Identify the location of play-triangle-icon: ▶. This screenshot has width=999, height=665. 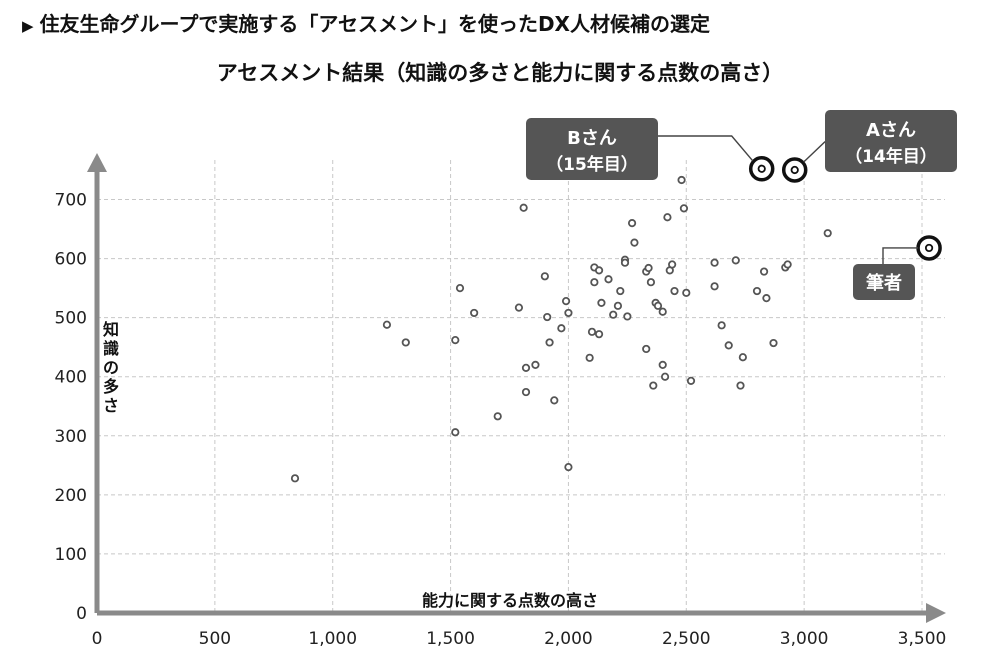
(28, 26).